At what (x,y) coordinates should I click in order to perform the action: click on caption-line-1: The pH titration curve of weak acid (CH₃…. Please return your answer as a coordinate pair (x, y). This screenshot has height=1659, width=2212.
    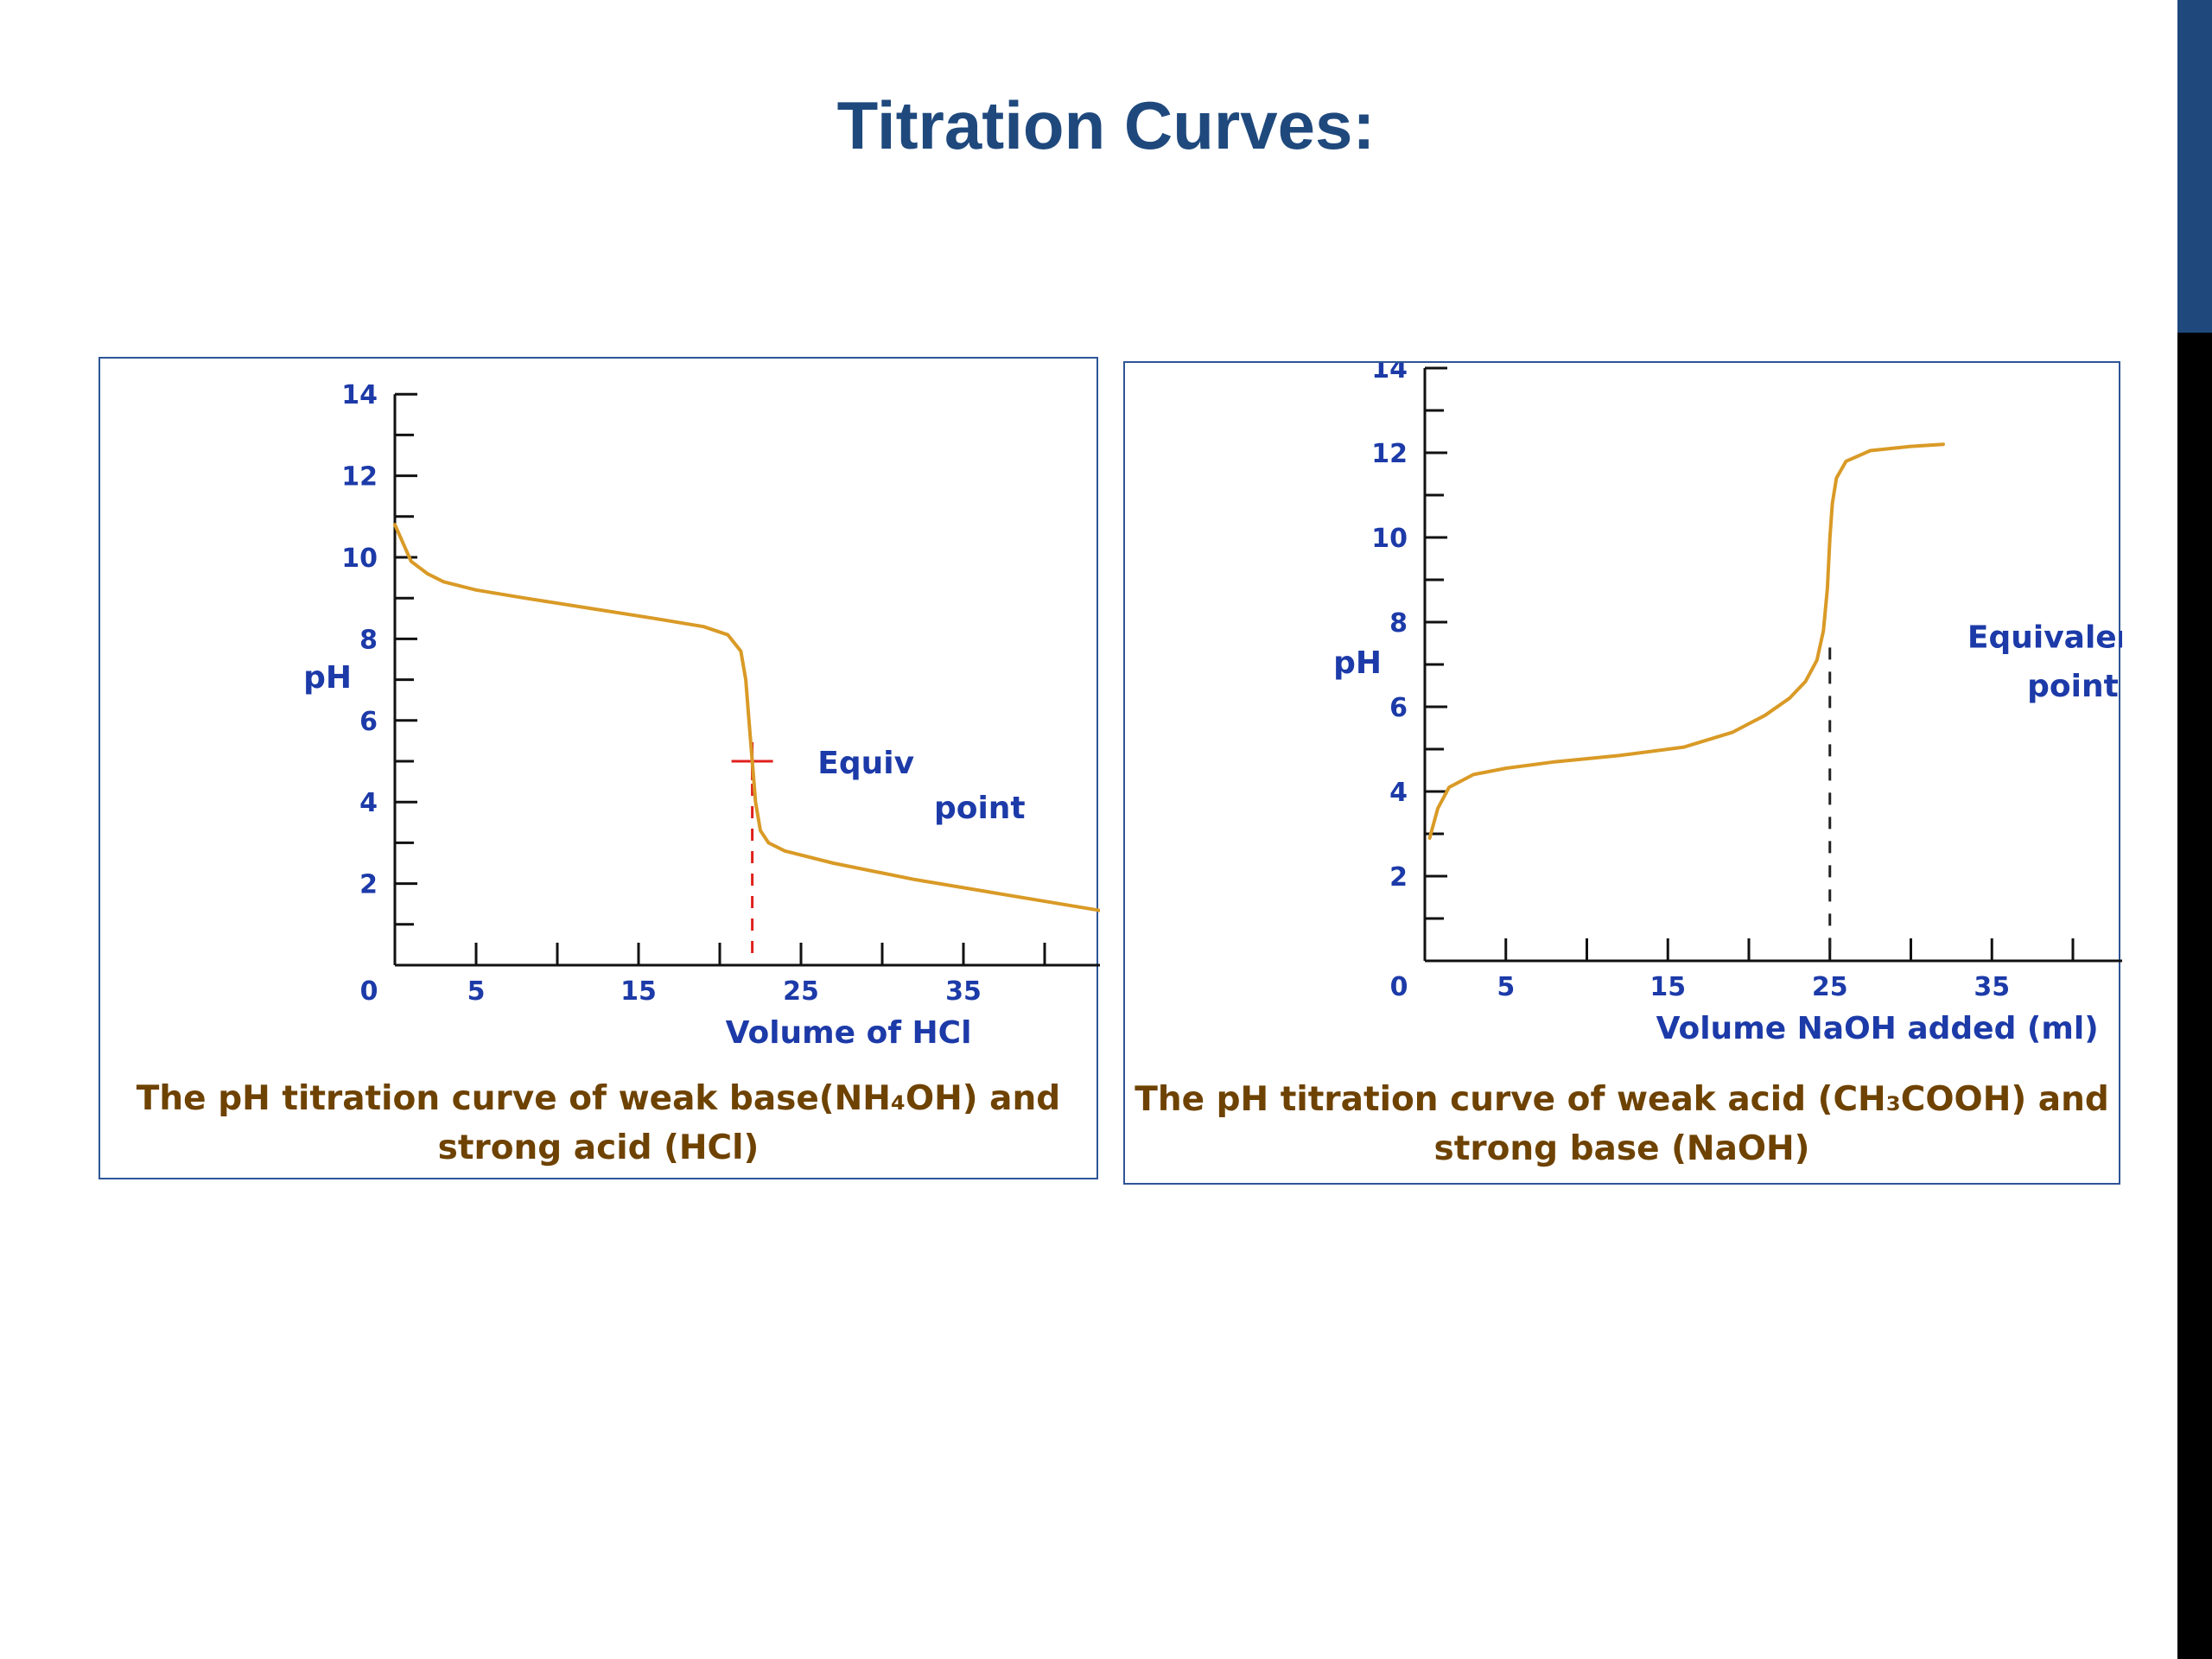
    Looking at the image, I should click on (1622, 1099).